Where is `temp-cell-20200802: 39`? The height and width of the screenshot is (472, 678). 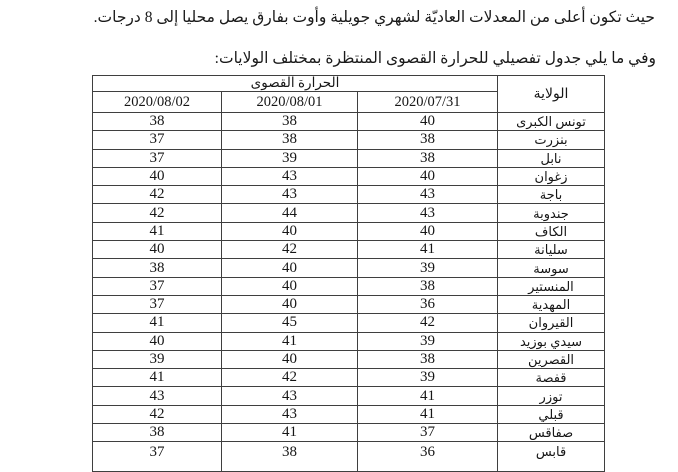 temp-cell-20200802: 39 is located at coordinates (157, 359).